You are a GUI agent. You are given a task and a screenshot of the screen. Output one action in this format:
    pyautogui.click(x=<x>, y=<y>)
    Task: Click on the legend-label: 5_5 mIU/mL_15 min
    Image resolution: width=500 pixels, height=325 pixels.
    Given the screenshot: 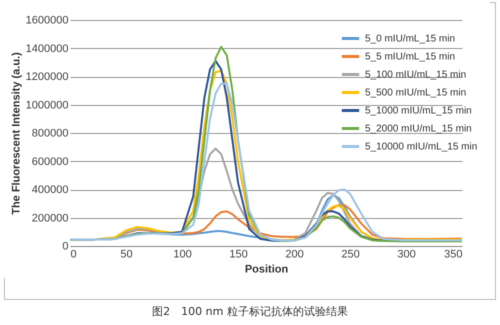 What is the action you would take?
    pyautogui.click(x=410, y=57)
    